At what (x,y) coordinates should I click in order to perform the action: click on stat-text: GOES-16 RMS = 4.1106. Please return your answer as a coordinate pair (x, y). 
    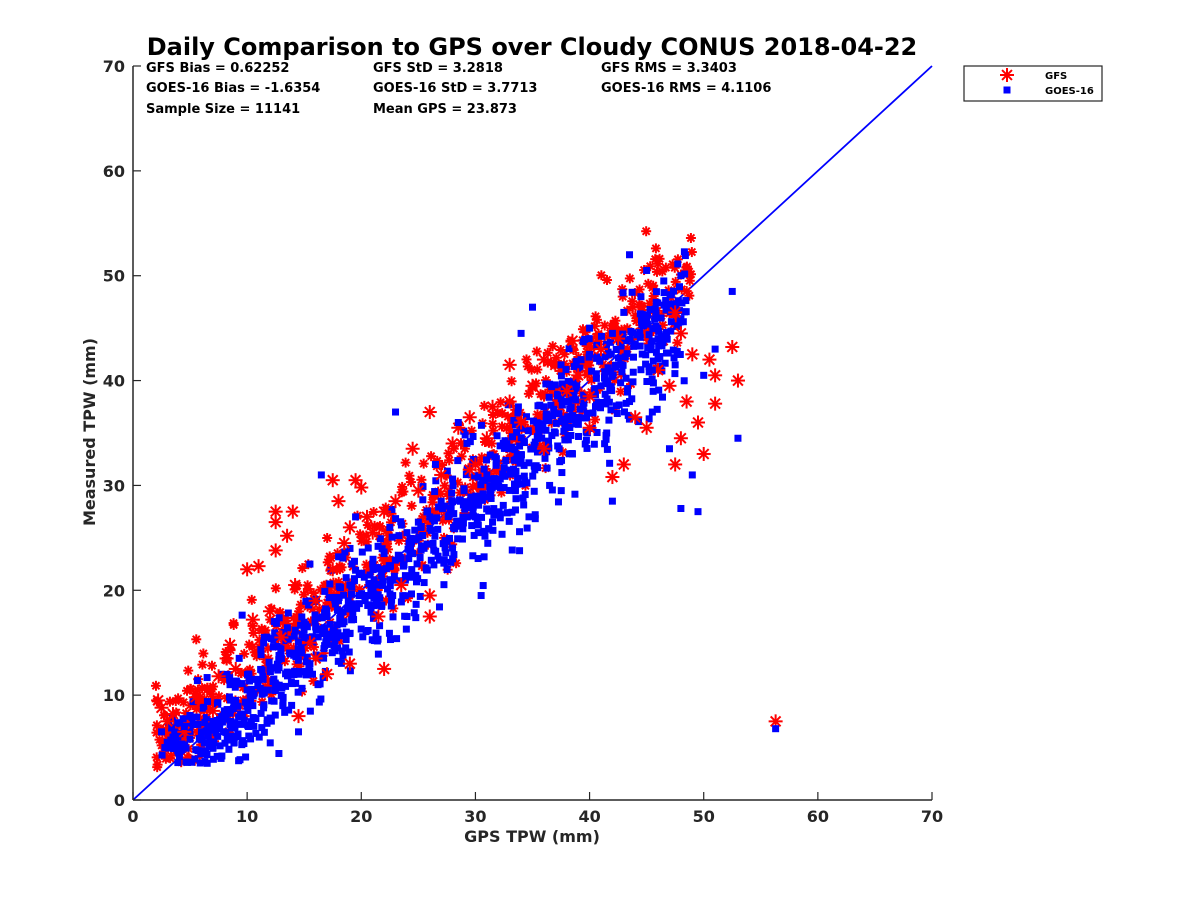
    Looking at the image, I should click on (686, 88).